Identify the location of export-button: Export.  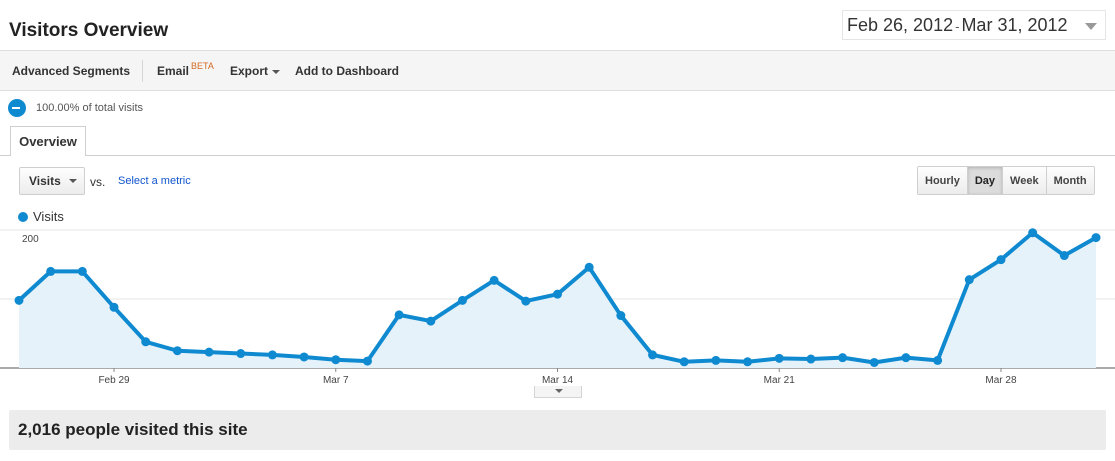
(255, 71).